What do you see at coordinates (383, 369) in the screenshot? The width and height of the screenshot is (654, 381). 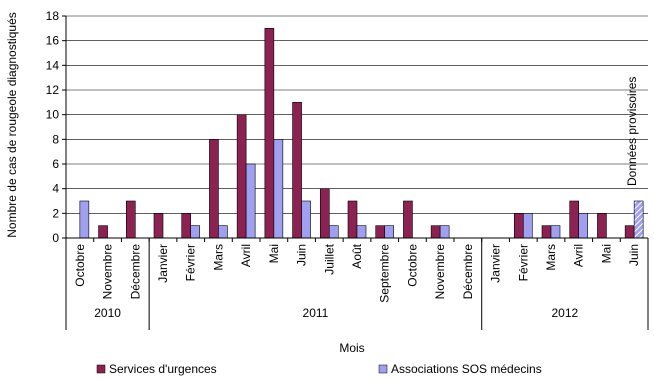 I see `legend-swatch-sos` at bounding box center [383, 369].